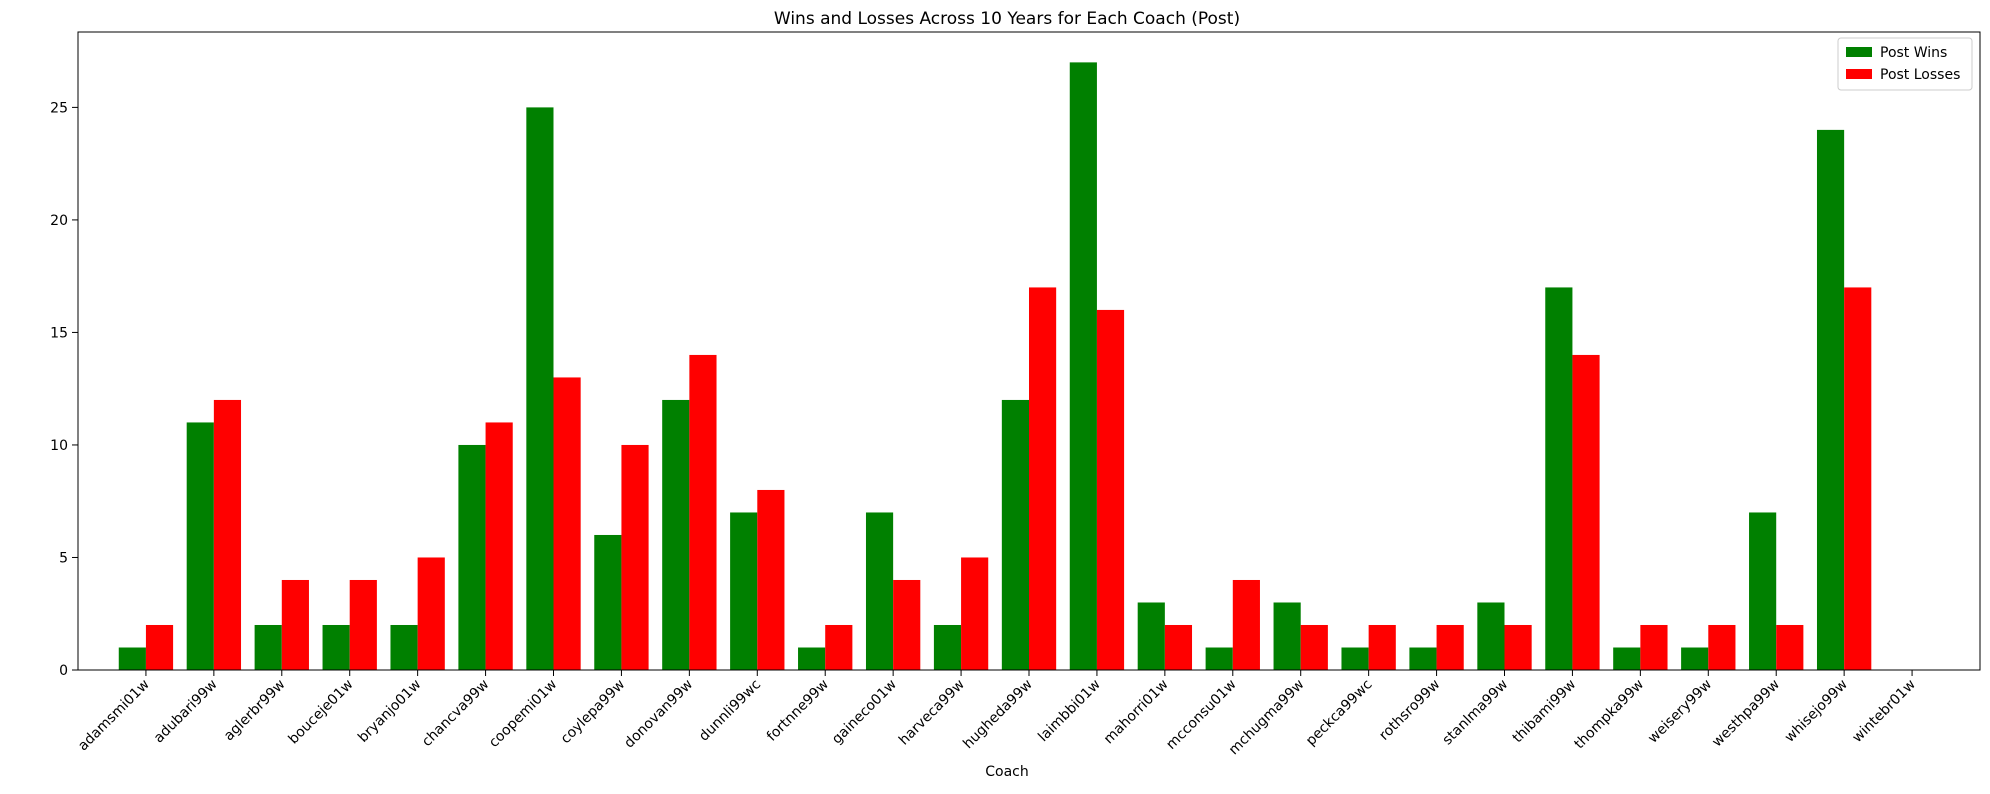  What do you see at coordinates (593, 712) in the screenshot?
I see `x-tick-label-coylepa99w: coylepa99w` at bounding box center [593, 712].